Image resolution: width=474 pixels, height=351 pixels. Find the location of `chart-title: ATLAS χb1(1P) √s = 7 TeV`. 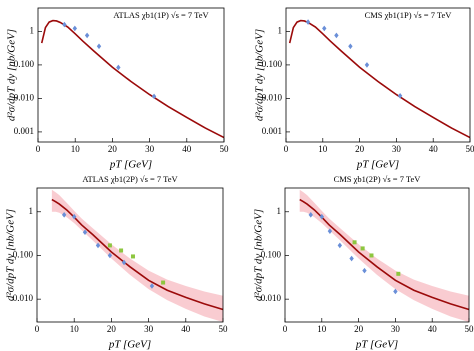

chart-title: ATLAS χb1(1P) √s = 7 TeV is located at coordinates (161, 15).